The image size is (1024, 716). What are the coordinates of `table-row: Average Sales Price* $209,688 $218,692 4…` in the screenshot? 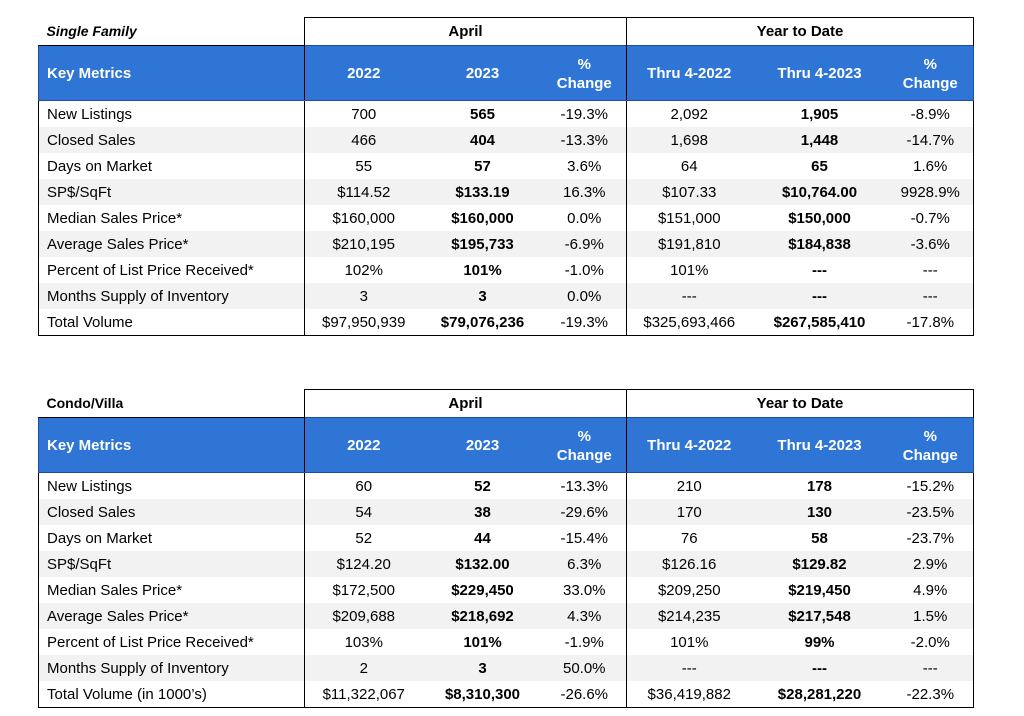 It's located at (506, 616).